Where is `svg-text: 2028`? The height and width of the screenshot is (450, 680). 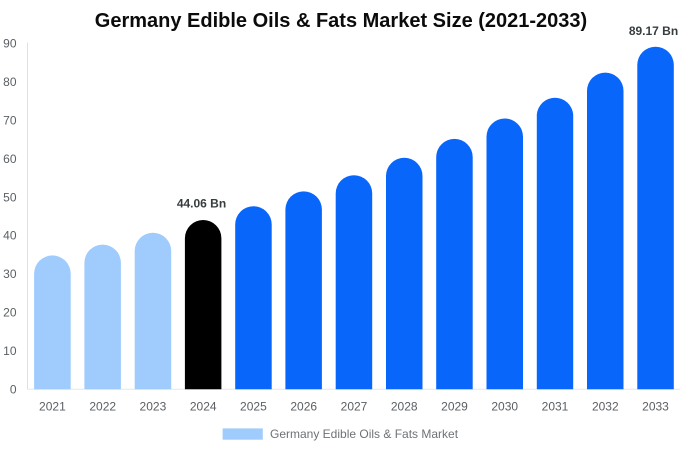
svg-text: 2028 is located at coordinates (404, 407).